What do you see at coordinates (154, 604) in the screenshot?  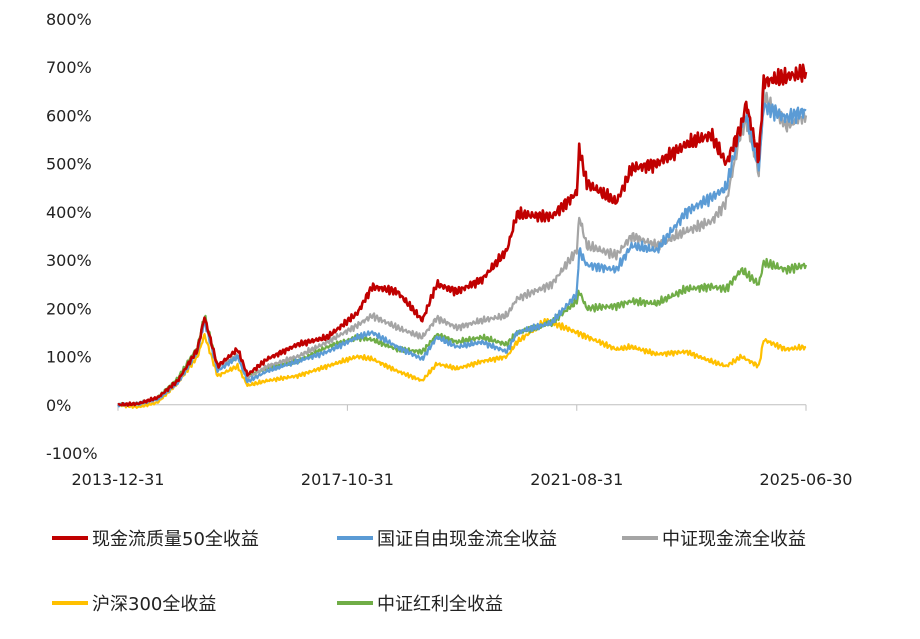 I see `legend-label: 沪深300全收益` at bounding box center [154, 604].